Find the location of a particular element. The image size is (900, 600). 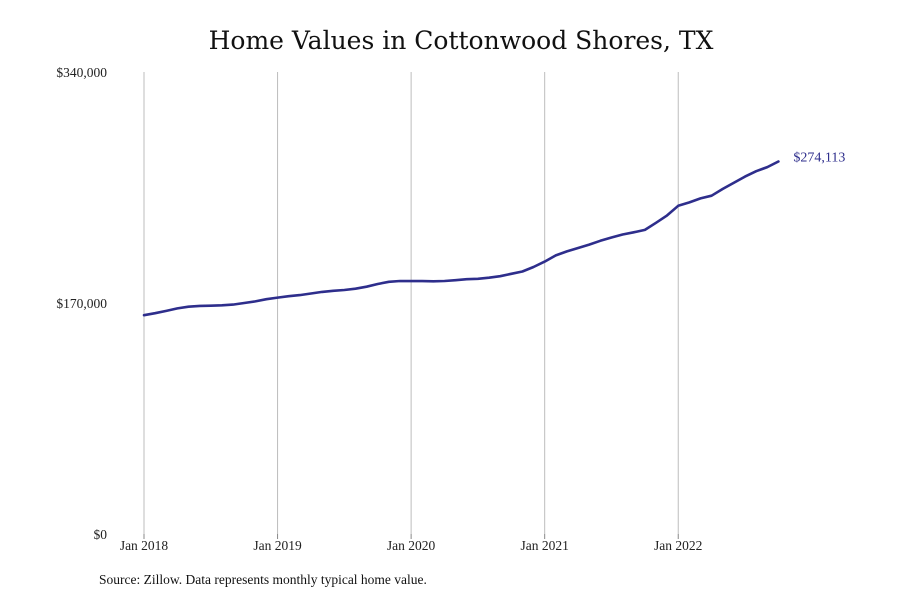

x-tick-label: Jan 2022 is located at coordinates (678, 545).